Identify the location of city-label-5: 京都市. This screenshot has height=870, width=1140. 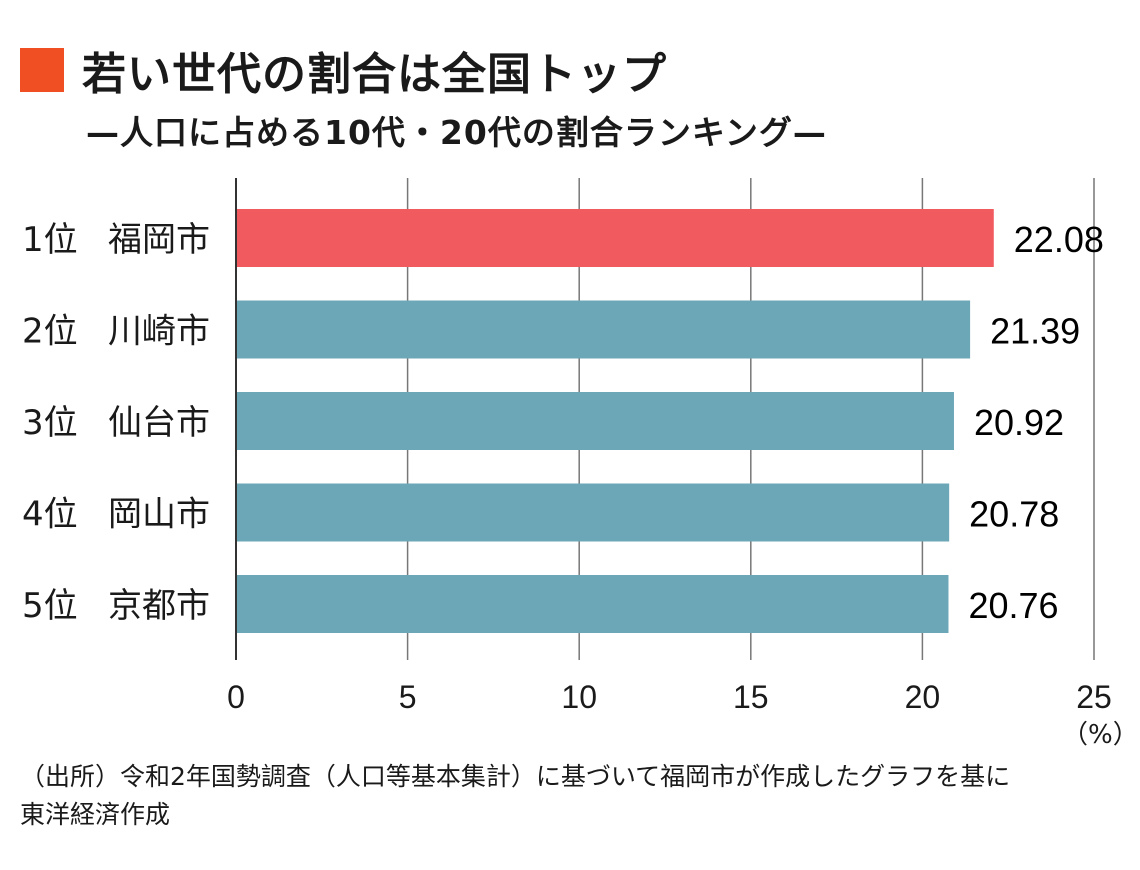
(159, 606).